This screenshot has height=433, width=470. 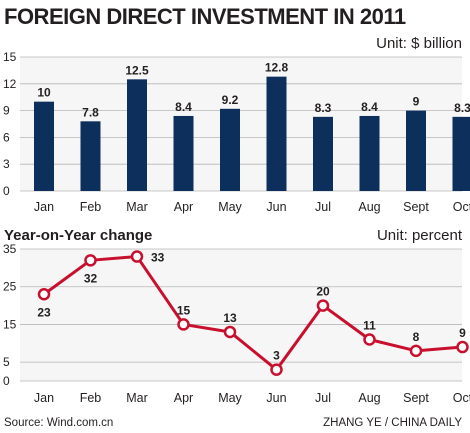 What do you see at coordinates (78, 235) in the screenshot?
I see `line-chart-title: Year-on-Year change` at bounding box center [78, 235].